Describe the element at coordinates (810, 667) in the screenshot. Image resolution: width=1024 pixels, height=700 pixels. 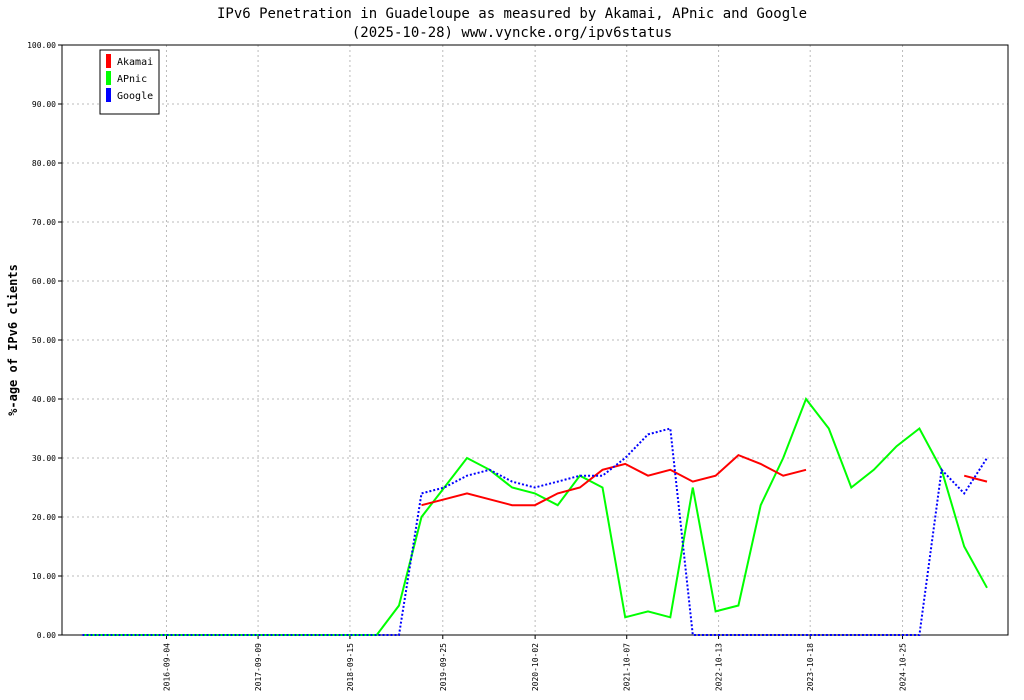
I see `x-tick-label: 2023-10-18` at that location.